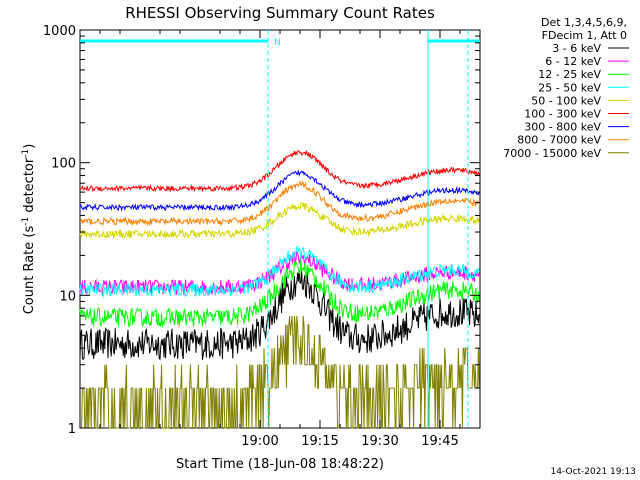 This screenshot has width=640, height=480. Describe the element at coordinates (584, 22) in the screenshot. I see `legend-header-0: Det 1,3,4,5,6,9,` at that location.